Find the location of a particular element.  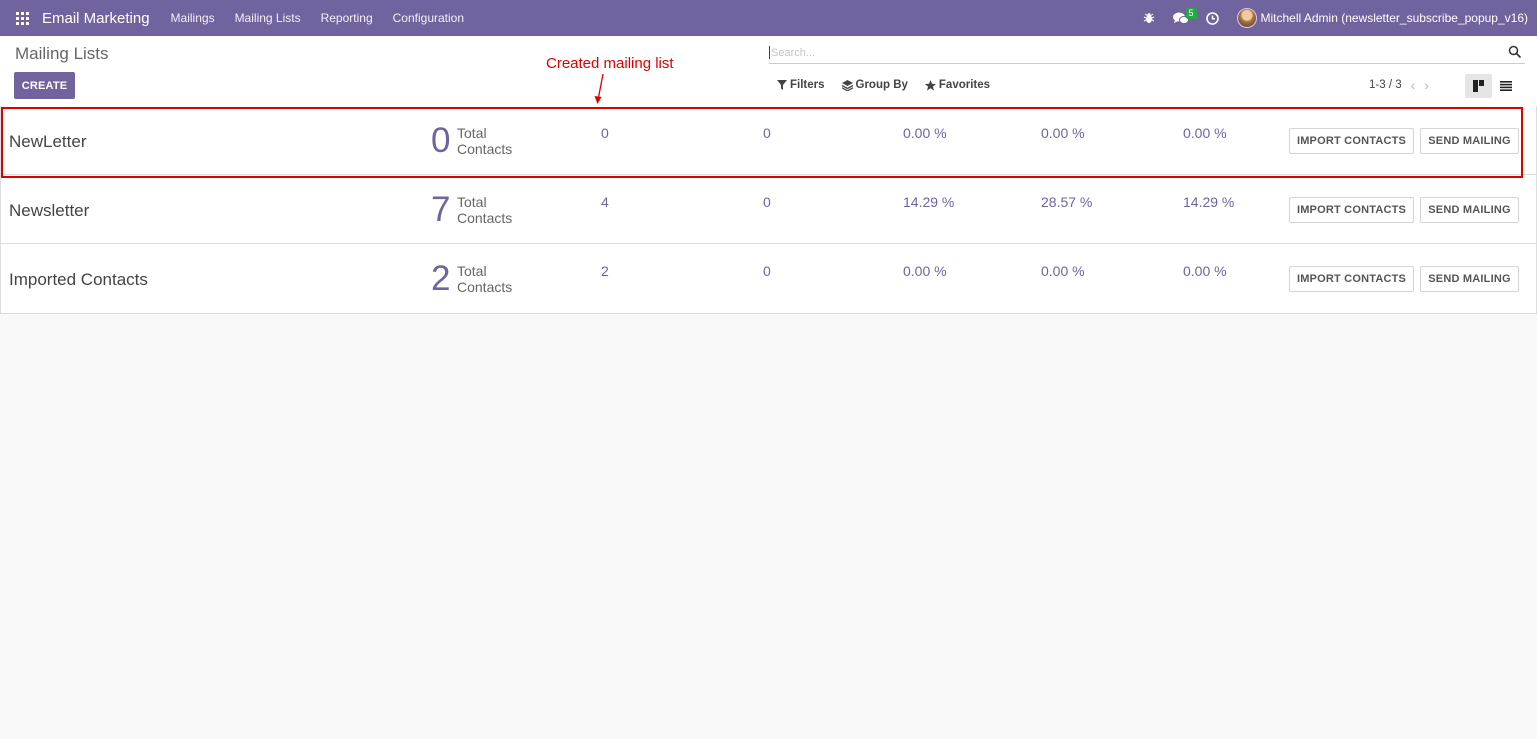

pager: 1-3 / 3 ‹ › is located at coordinates (1399, 85).